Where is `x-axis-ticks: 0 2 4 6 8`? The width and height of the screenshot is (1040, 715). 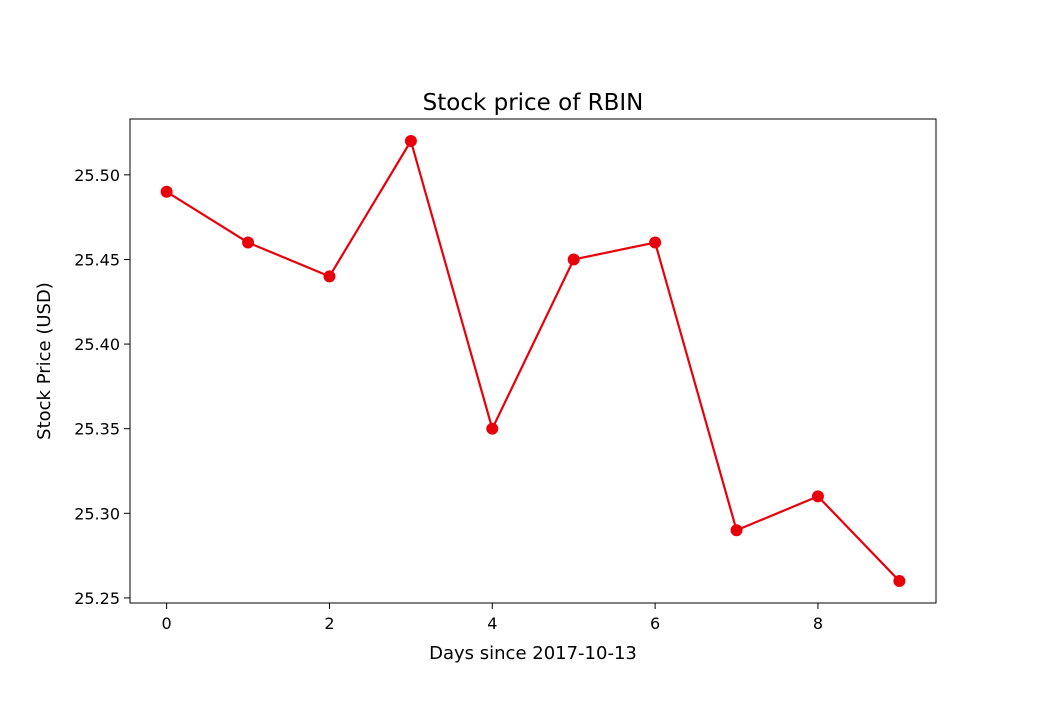 x-axis-ticks: 0 2 4 6 8 is located at coordinates (492, 618).